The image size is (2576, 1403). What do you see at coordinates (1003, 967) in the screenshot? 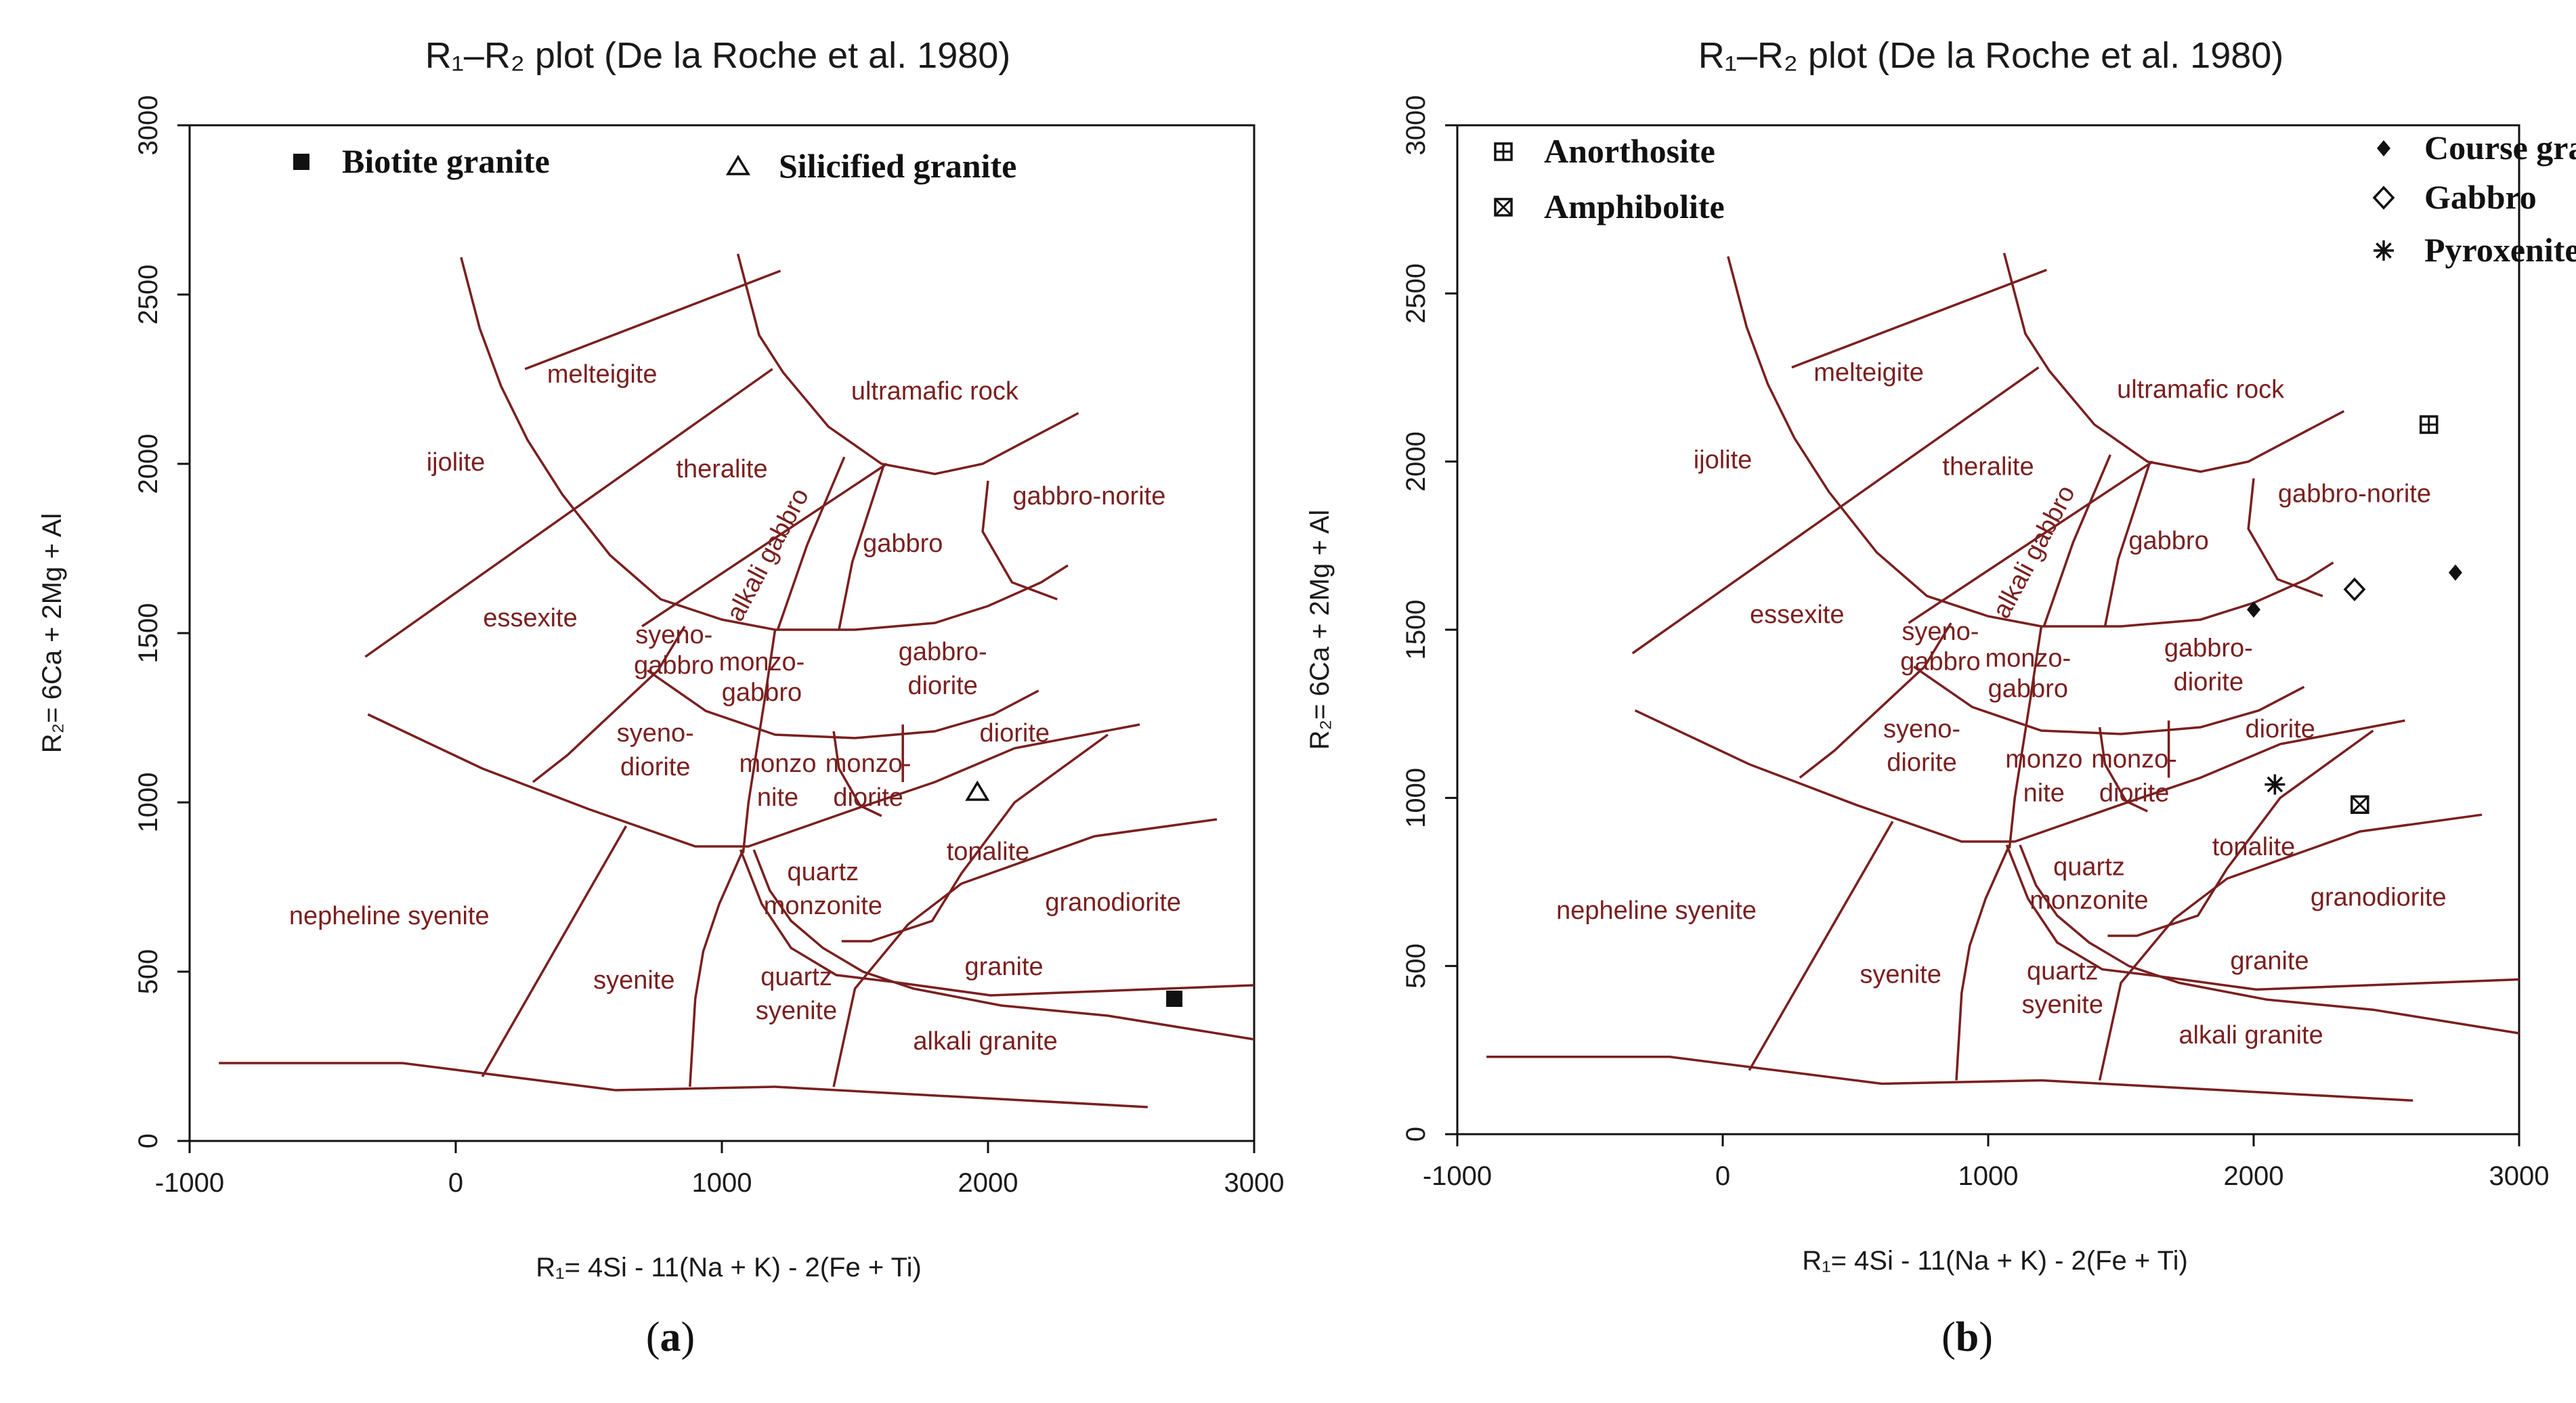
I see `field-label: granite` at bounding box center [1003, 967].